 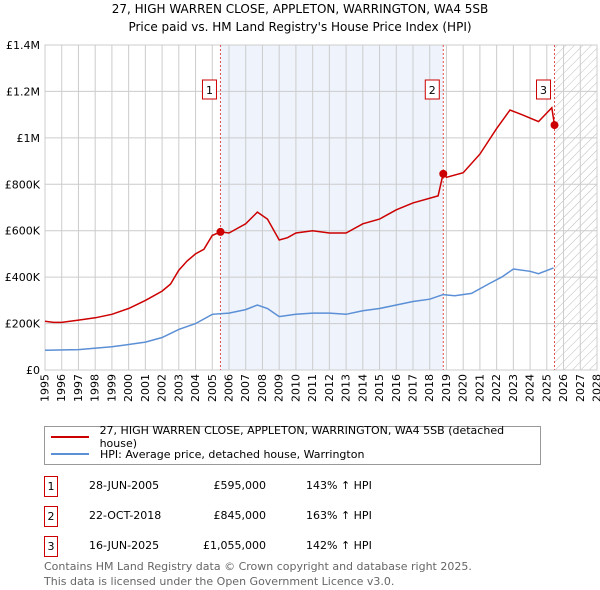 I want to click on x-tick-label: 2013, so click(x=346, y=388).